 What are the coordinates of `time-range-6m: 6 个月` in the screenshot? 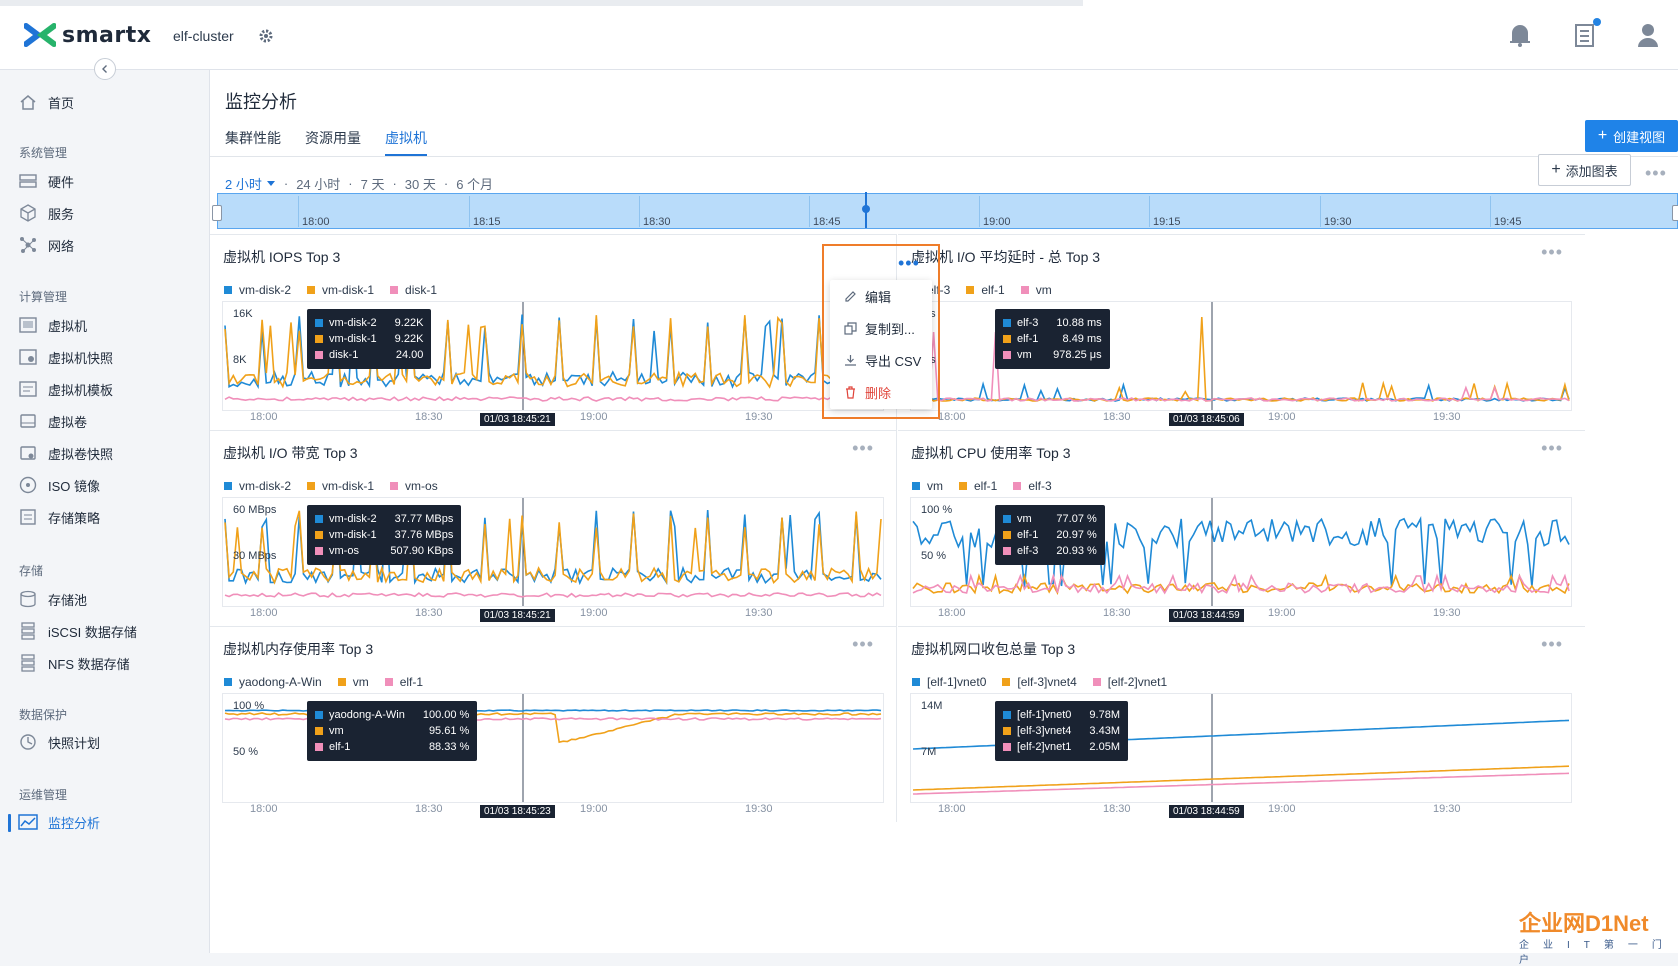 It's located at (475, 184).